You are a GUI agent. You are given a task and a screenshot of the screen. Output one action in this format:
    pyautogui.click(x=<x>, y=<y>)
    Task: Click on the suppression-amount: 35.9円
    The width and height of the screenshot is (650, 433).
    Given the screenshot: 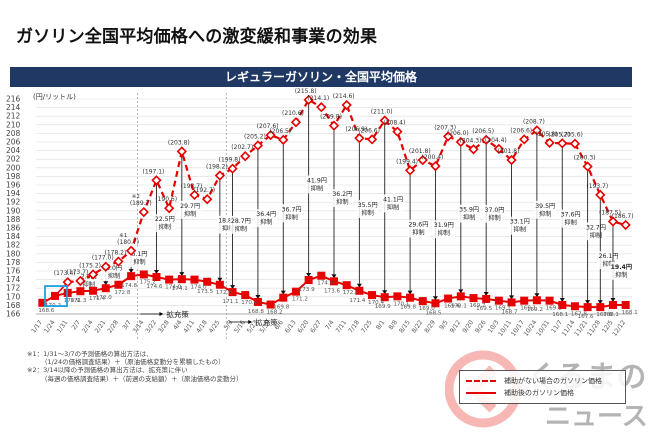 What is the action you would take?
    pyautogui.click(x=469, y=210)
    